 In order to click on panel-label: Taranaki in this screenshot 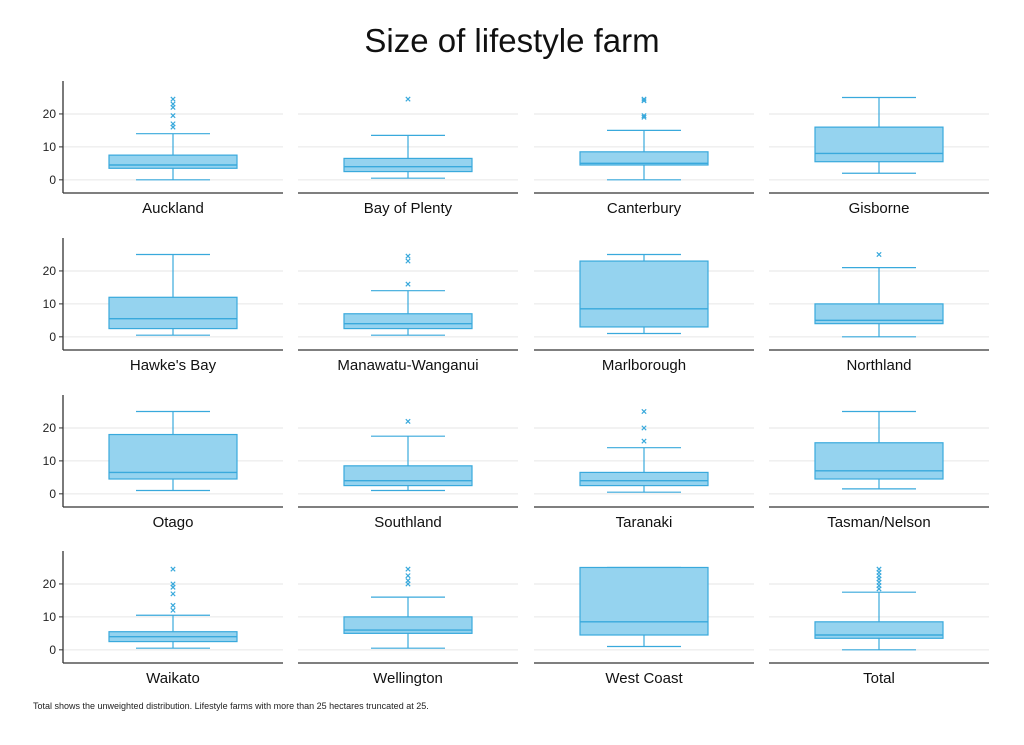, I will do `click(644, 522)`.